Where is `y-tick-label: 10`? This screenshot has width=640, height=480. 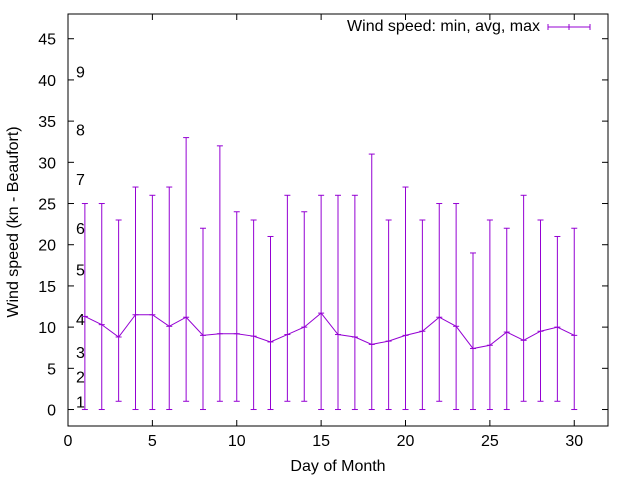
y-tick-label: 10 is located at coordinates (47, 328).